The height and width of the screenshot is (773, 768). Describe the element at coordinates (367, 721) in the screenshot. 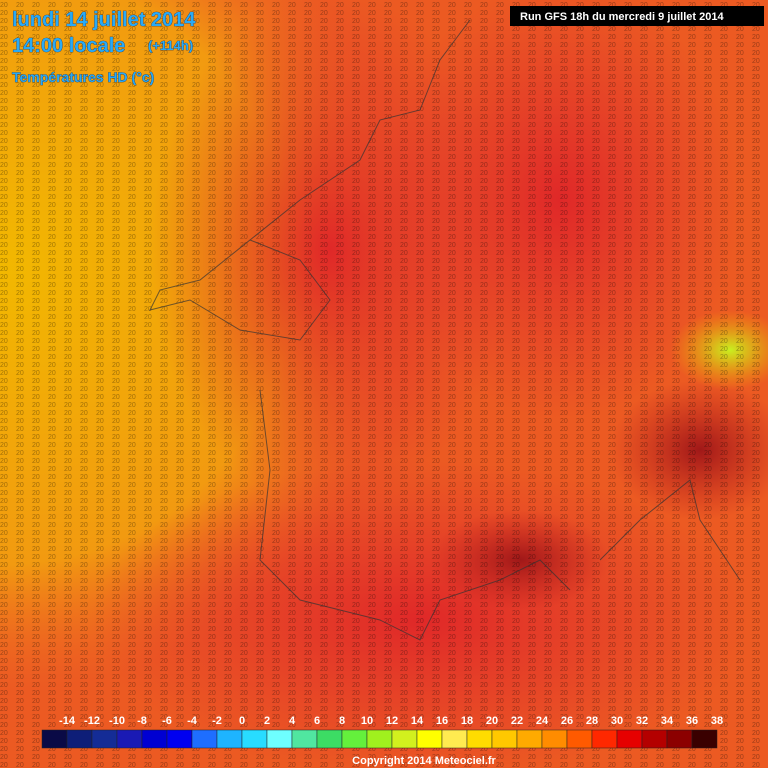

I see `legend-label: 10` at that location.